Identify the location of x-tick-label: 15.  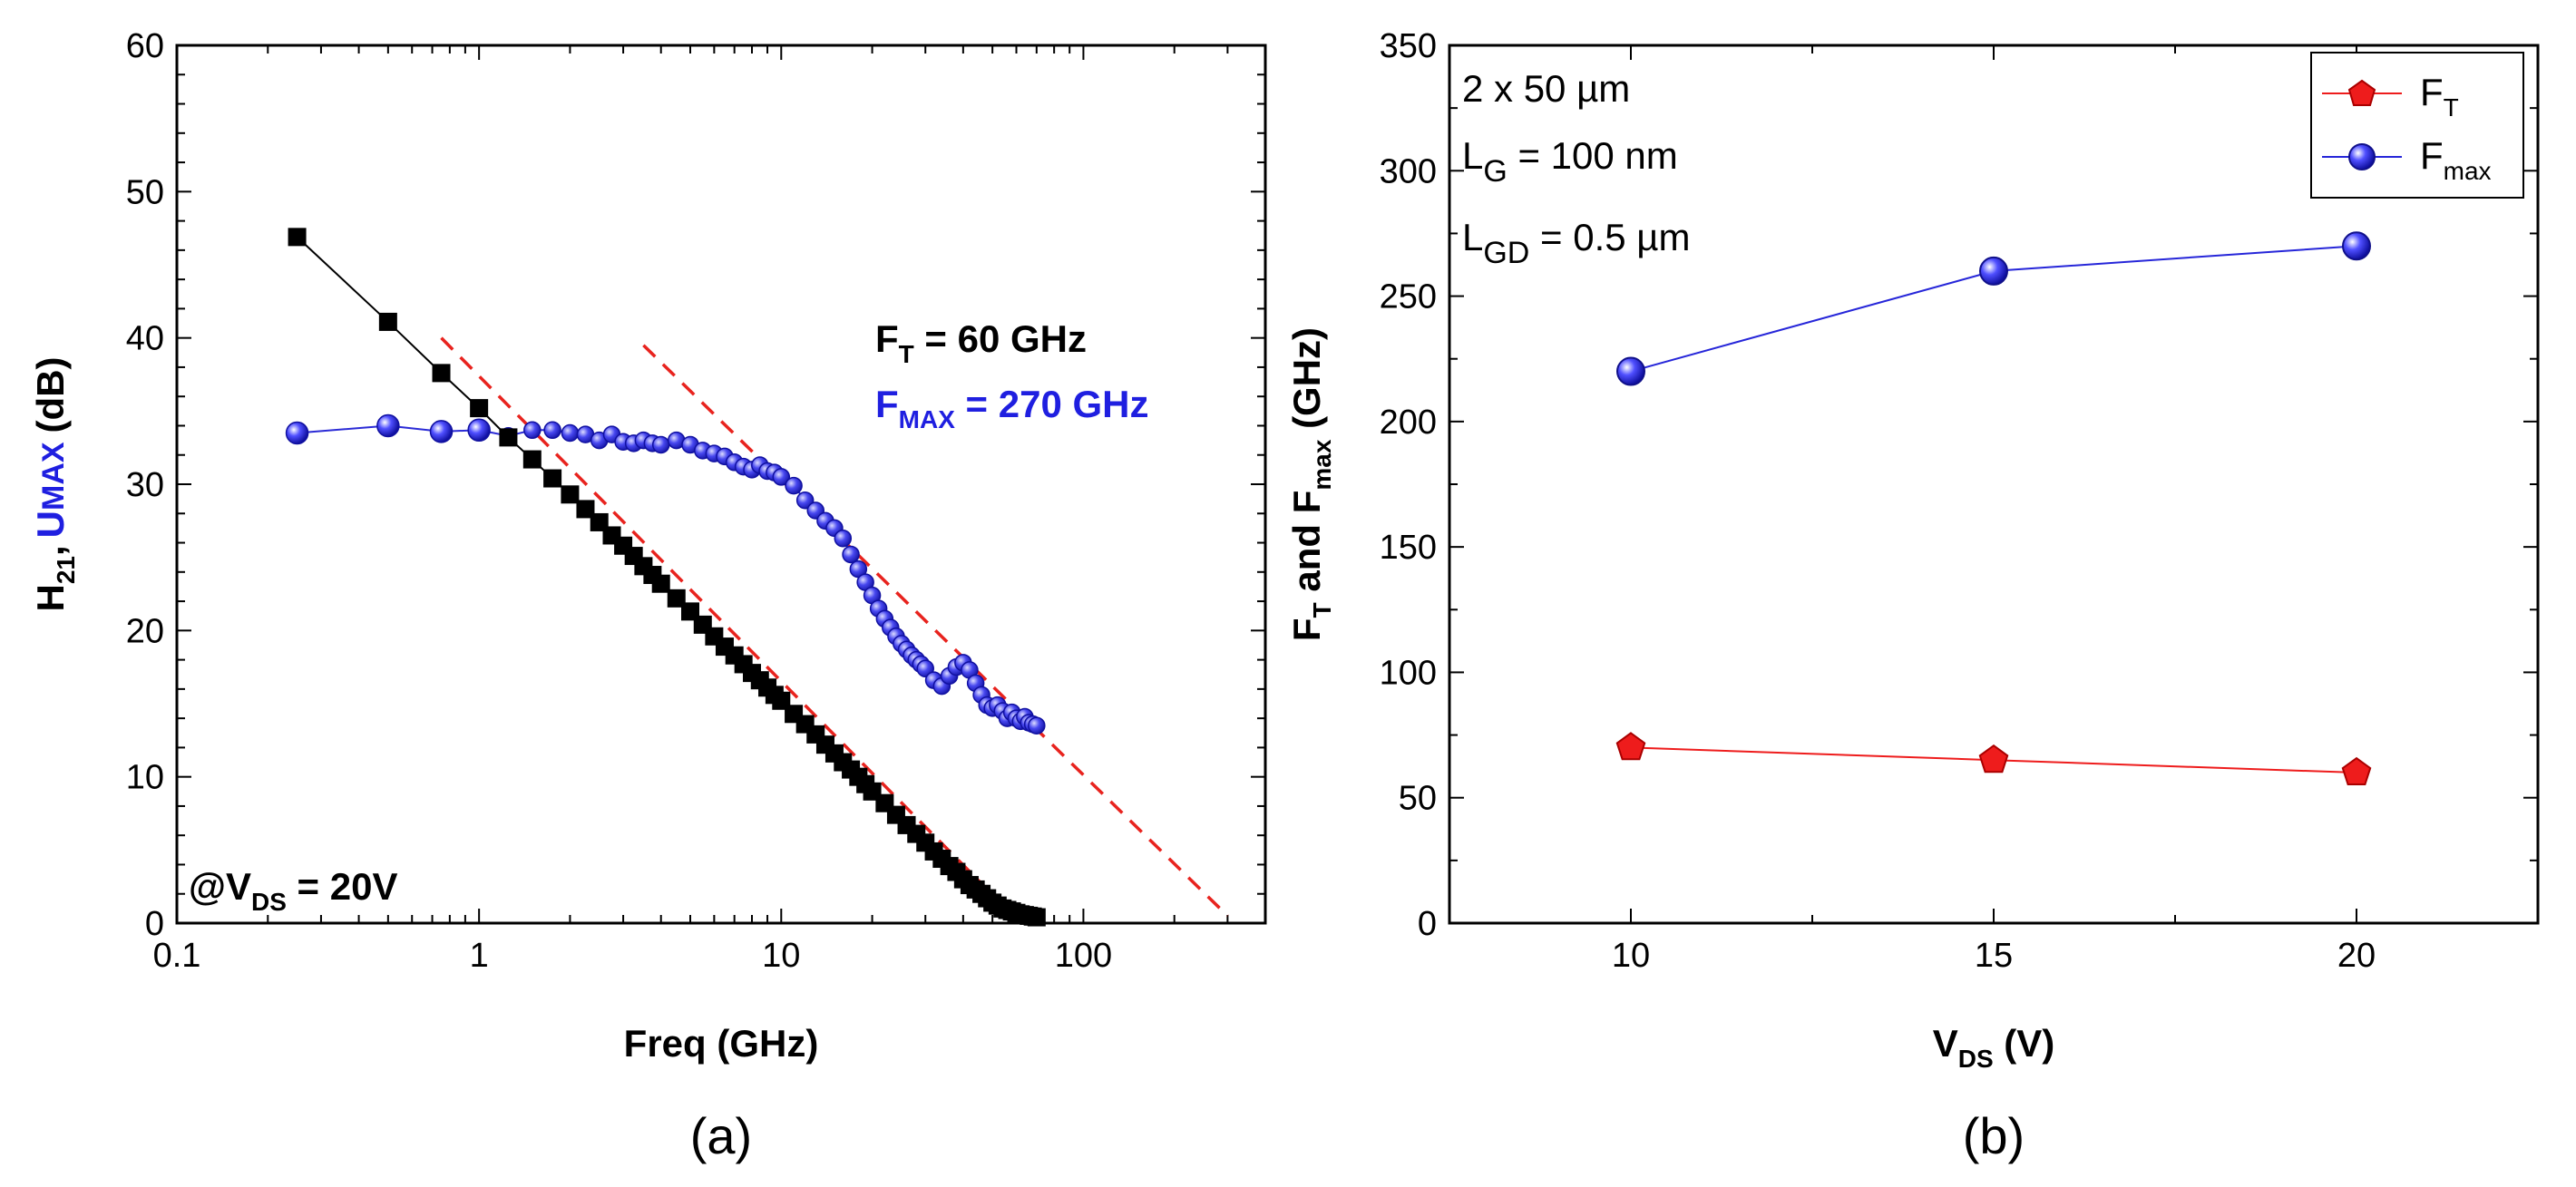
(1994, 956).